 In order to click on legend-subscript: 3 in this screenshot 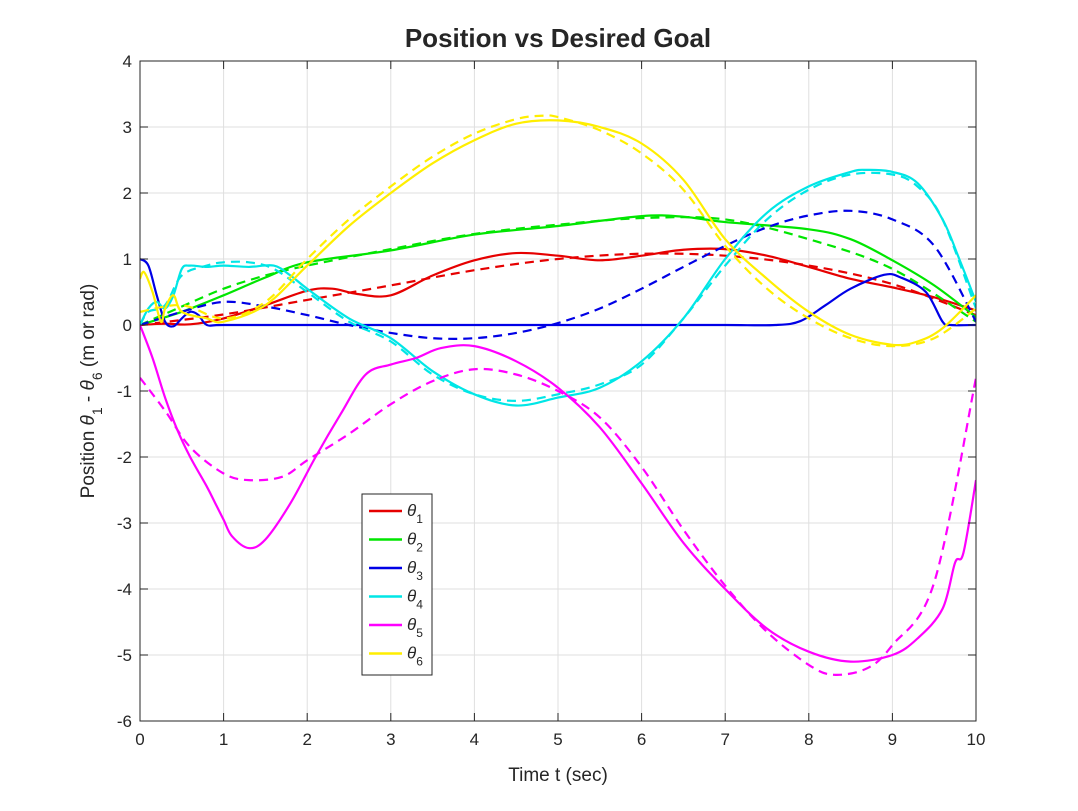, I will do `click(419, 576)`.